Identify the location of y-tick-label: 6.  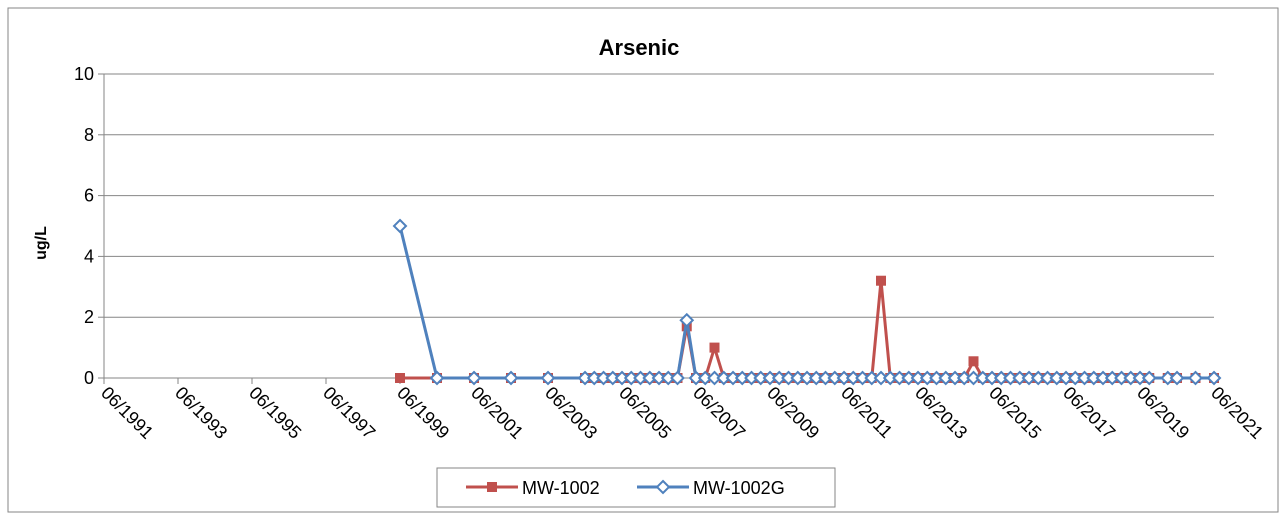
(89, 196).